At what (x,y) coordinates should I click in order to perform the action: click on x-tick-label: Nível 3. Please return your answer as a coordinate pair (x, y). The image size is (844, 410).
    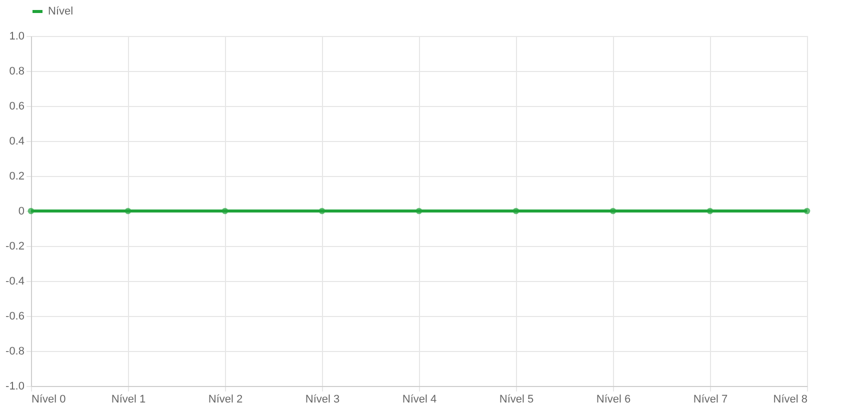
    Looking at the image, I should click on (322, 400).